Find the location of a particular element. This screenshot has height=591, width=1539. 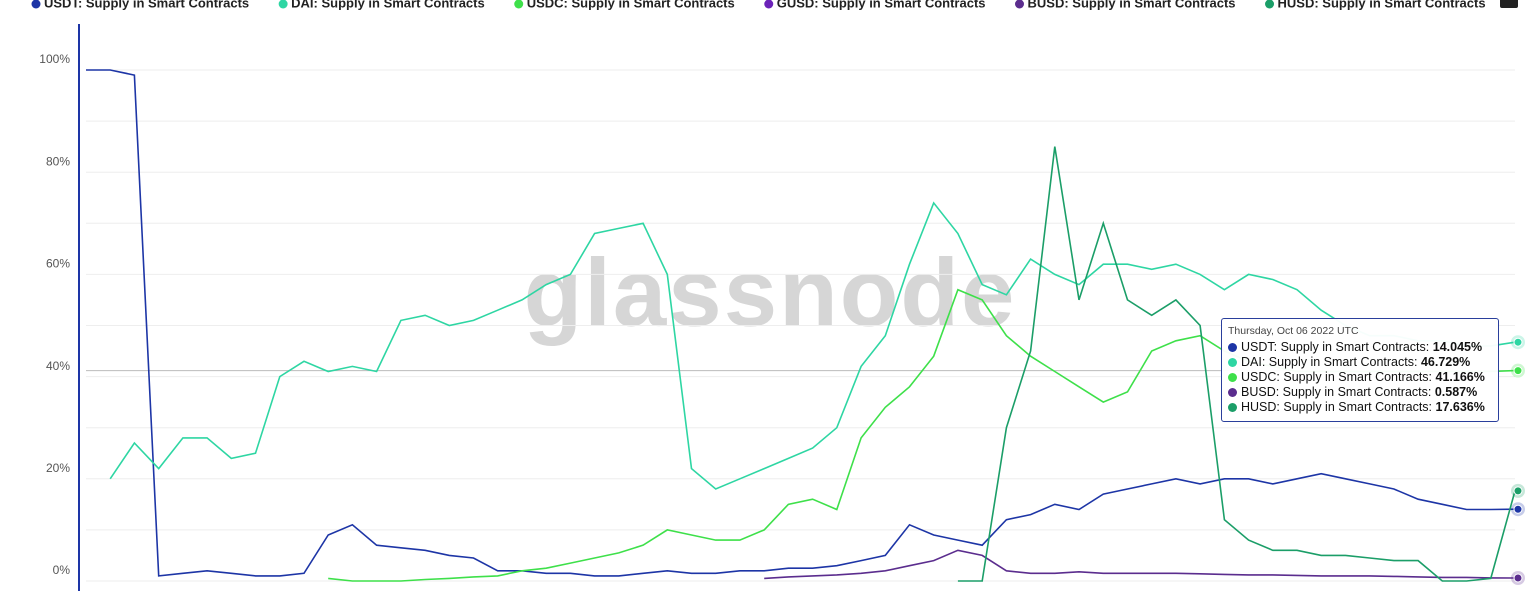

y-tick-label: 0% is located at coordinates (62, 570).